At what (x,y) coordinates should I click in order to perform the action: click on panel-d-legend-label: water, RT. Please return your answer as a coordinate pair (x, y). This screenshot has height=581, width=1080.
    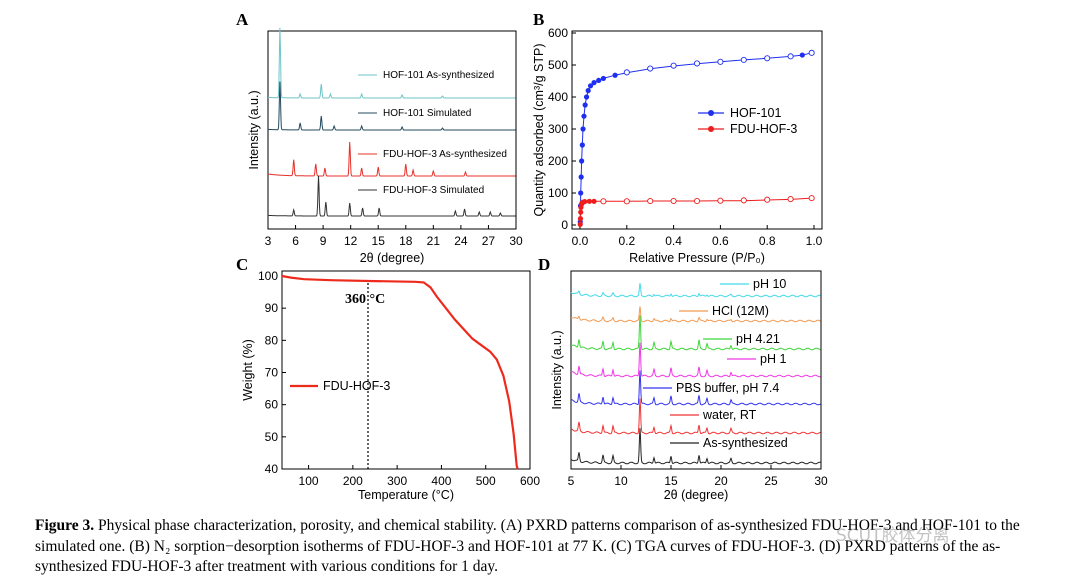
    Looking at the image, I should click on (729, 415).